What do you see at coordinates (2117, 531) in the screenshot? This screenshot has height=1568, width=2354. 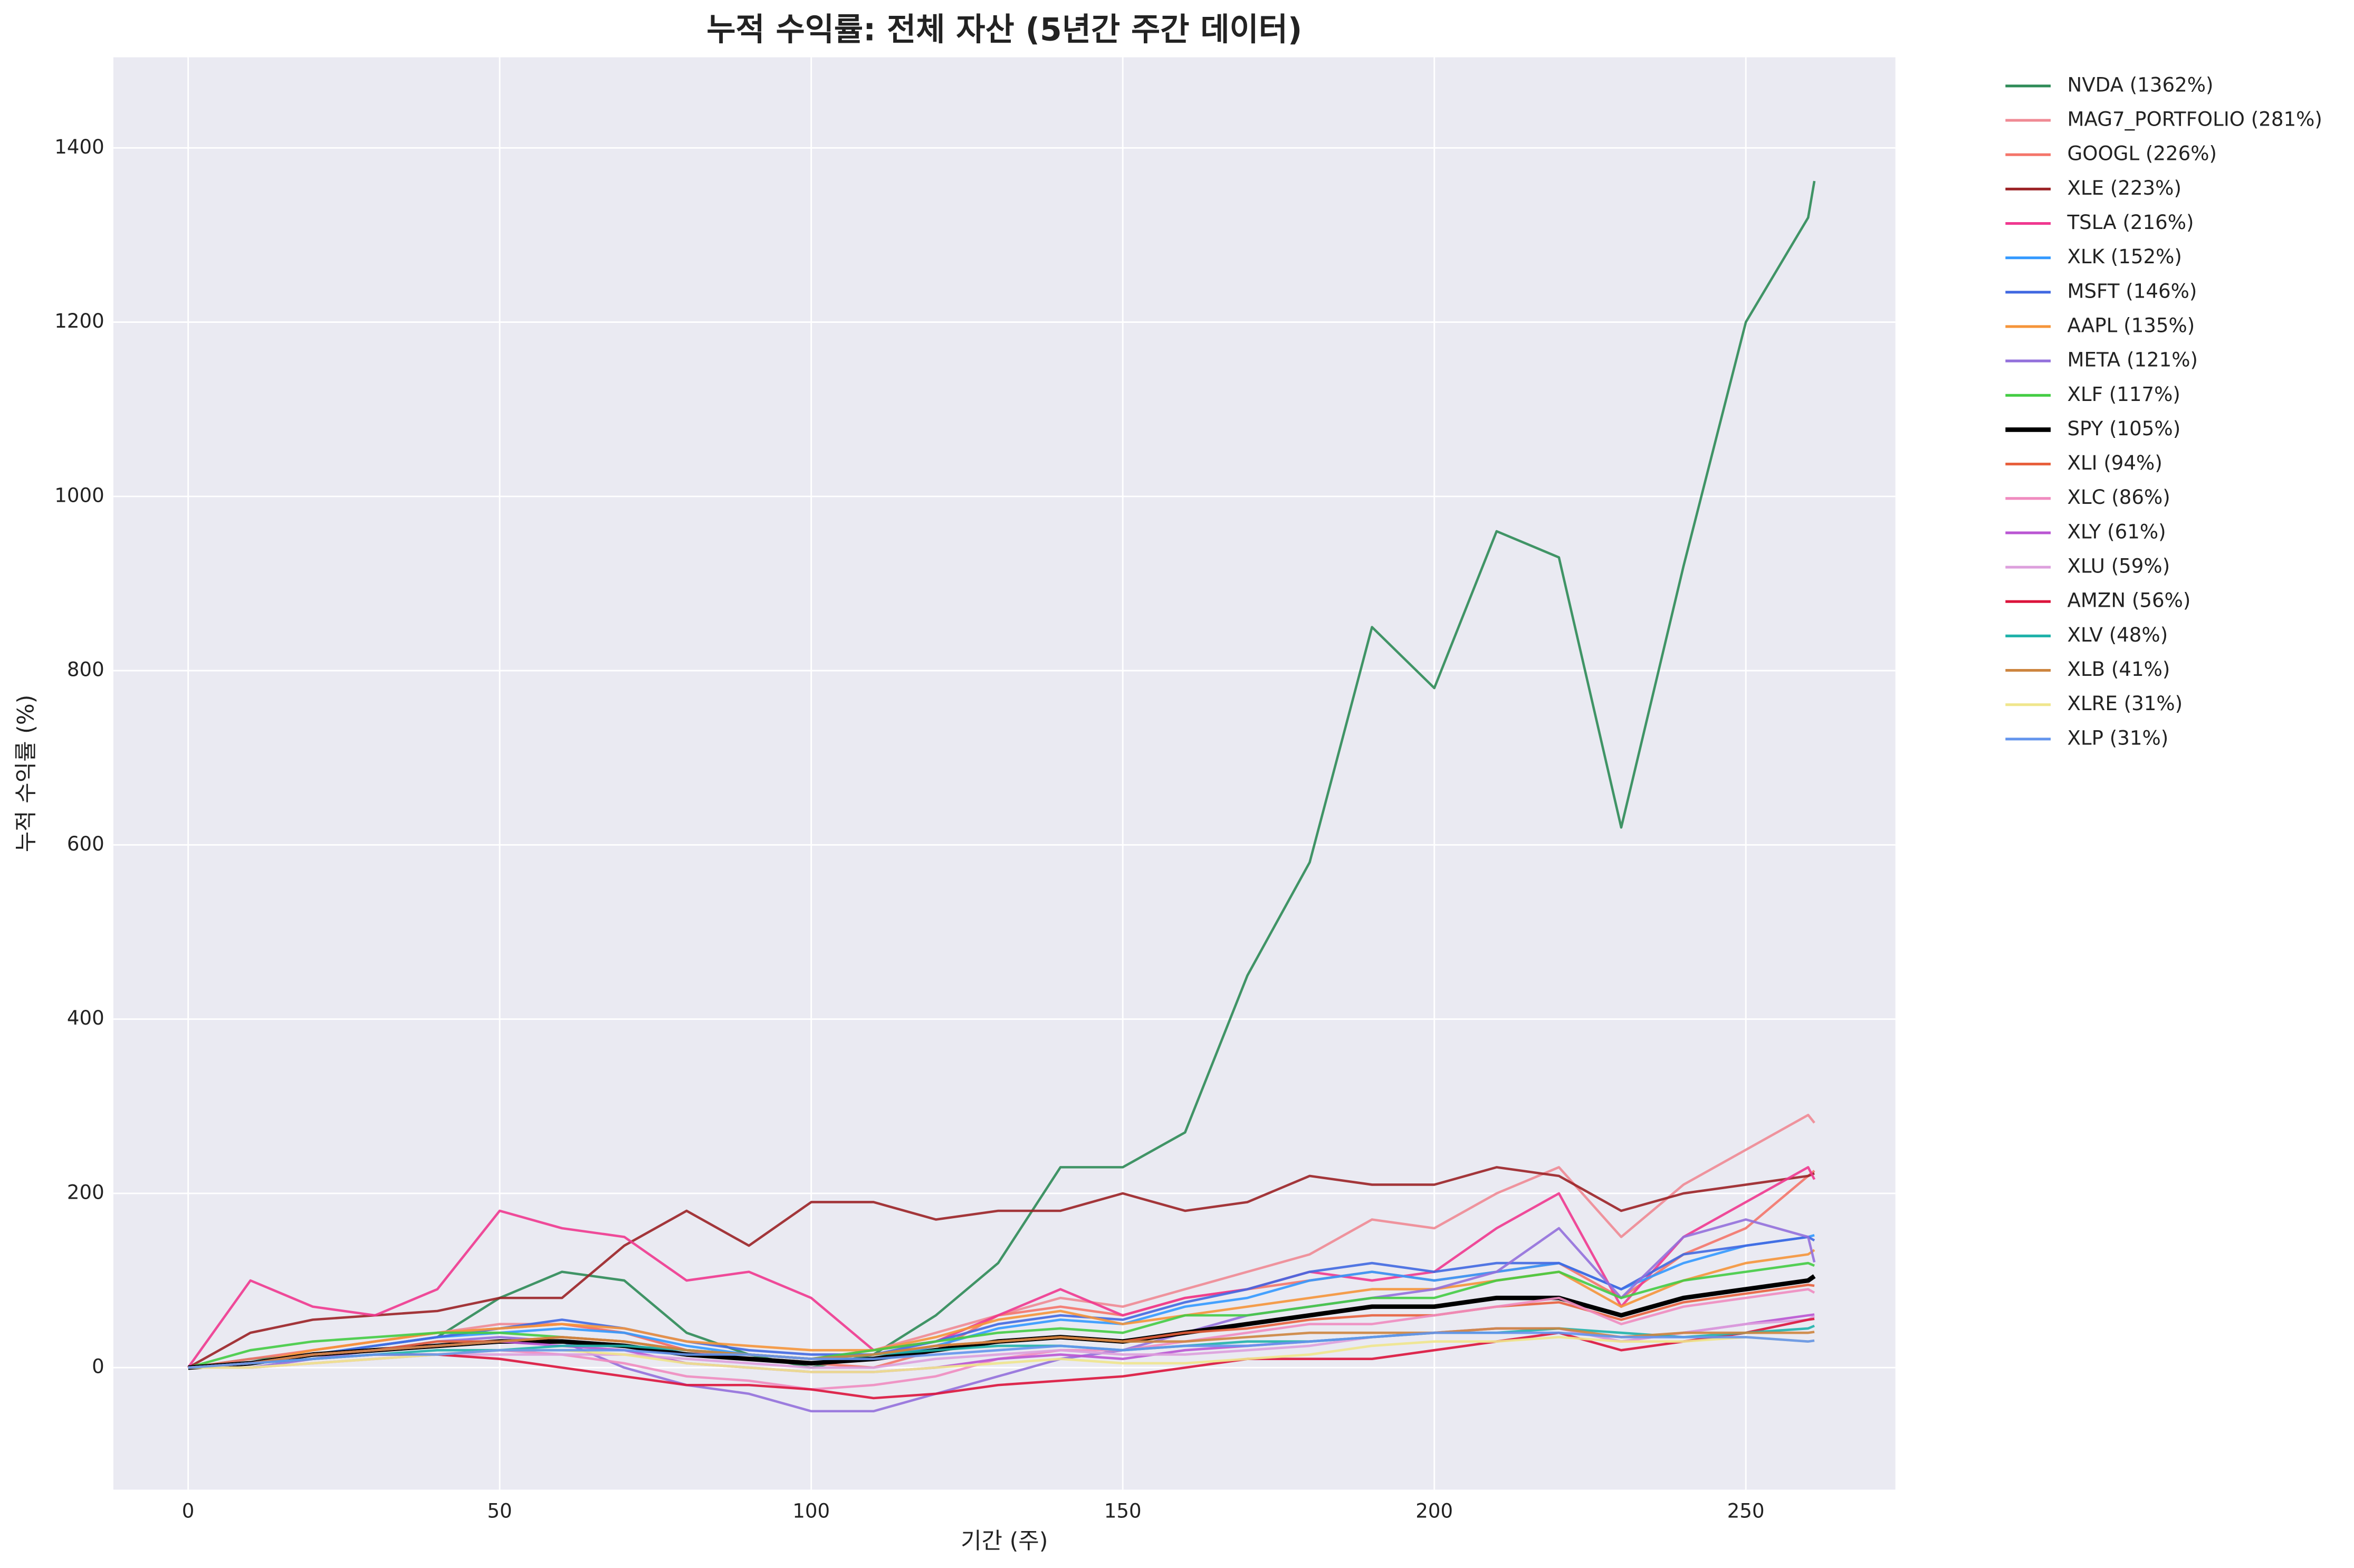 I see `legend-label: XLY (61%)` at bounding box center [2117, 531].